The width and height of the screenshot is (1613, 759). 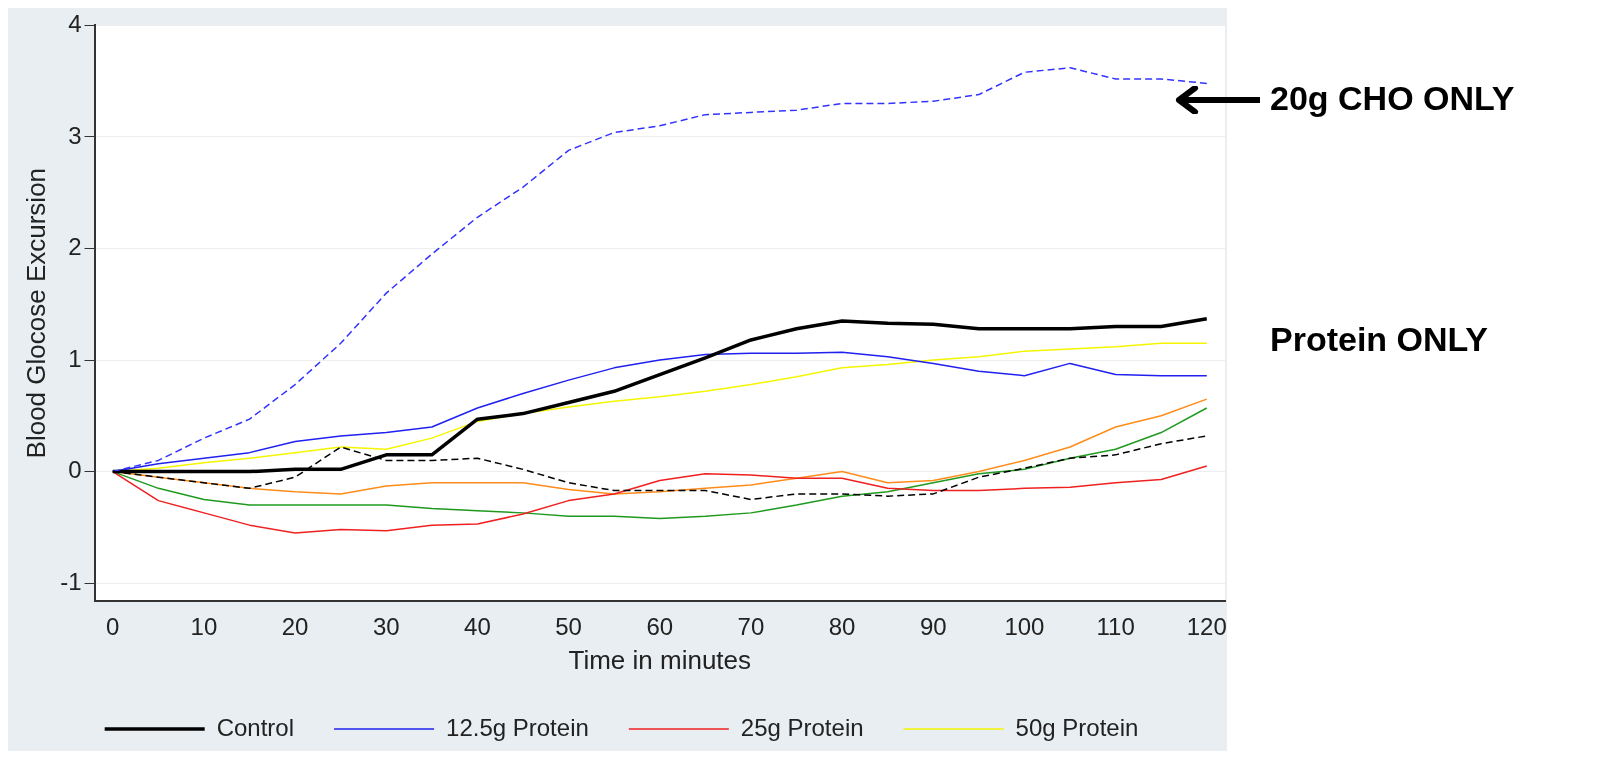 I want to click on legend-label: Control, so click(x=255, y=727).